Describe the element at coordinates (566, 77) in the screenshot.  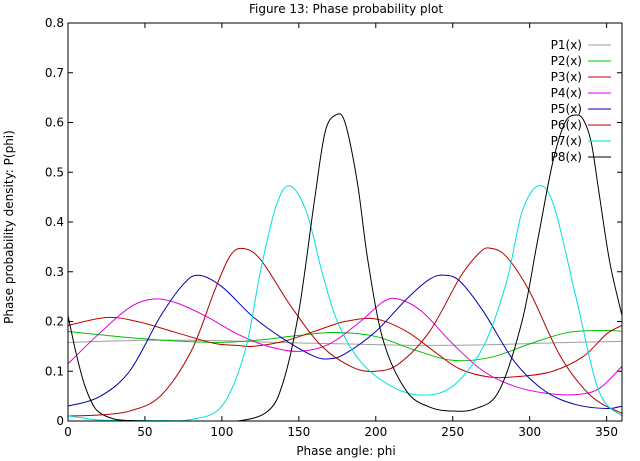
I see `legend-label: P3(x)` at that location.